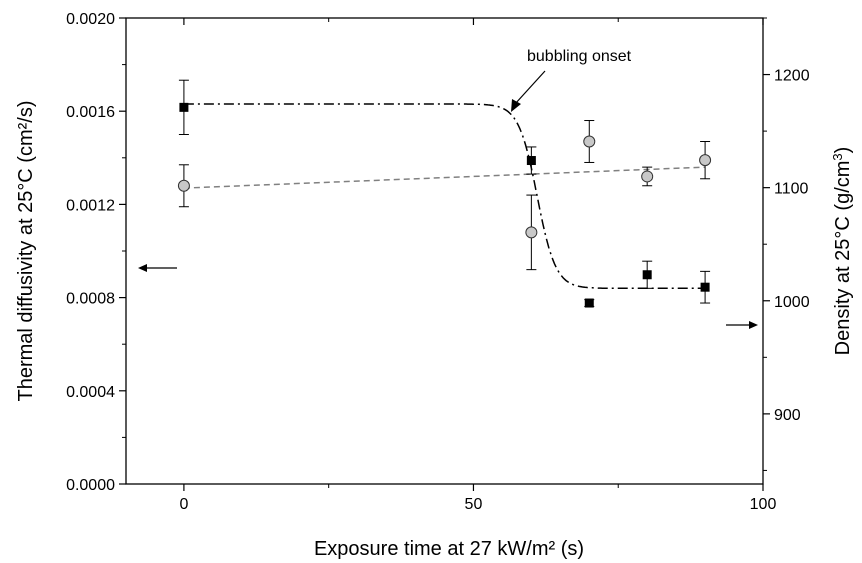  What do you see at coordinates (530, 87) in the screenshot?
I see `annotation-arrow-line` at bounding box center [530, 87].